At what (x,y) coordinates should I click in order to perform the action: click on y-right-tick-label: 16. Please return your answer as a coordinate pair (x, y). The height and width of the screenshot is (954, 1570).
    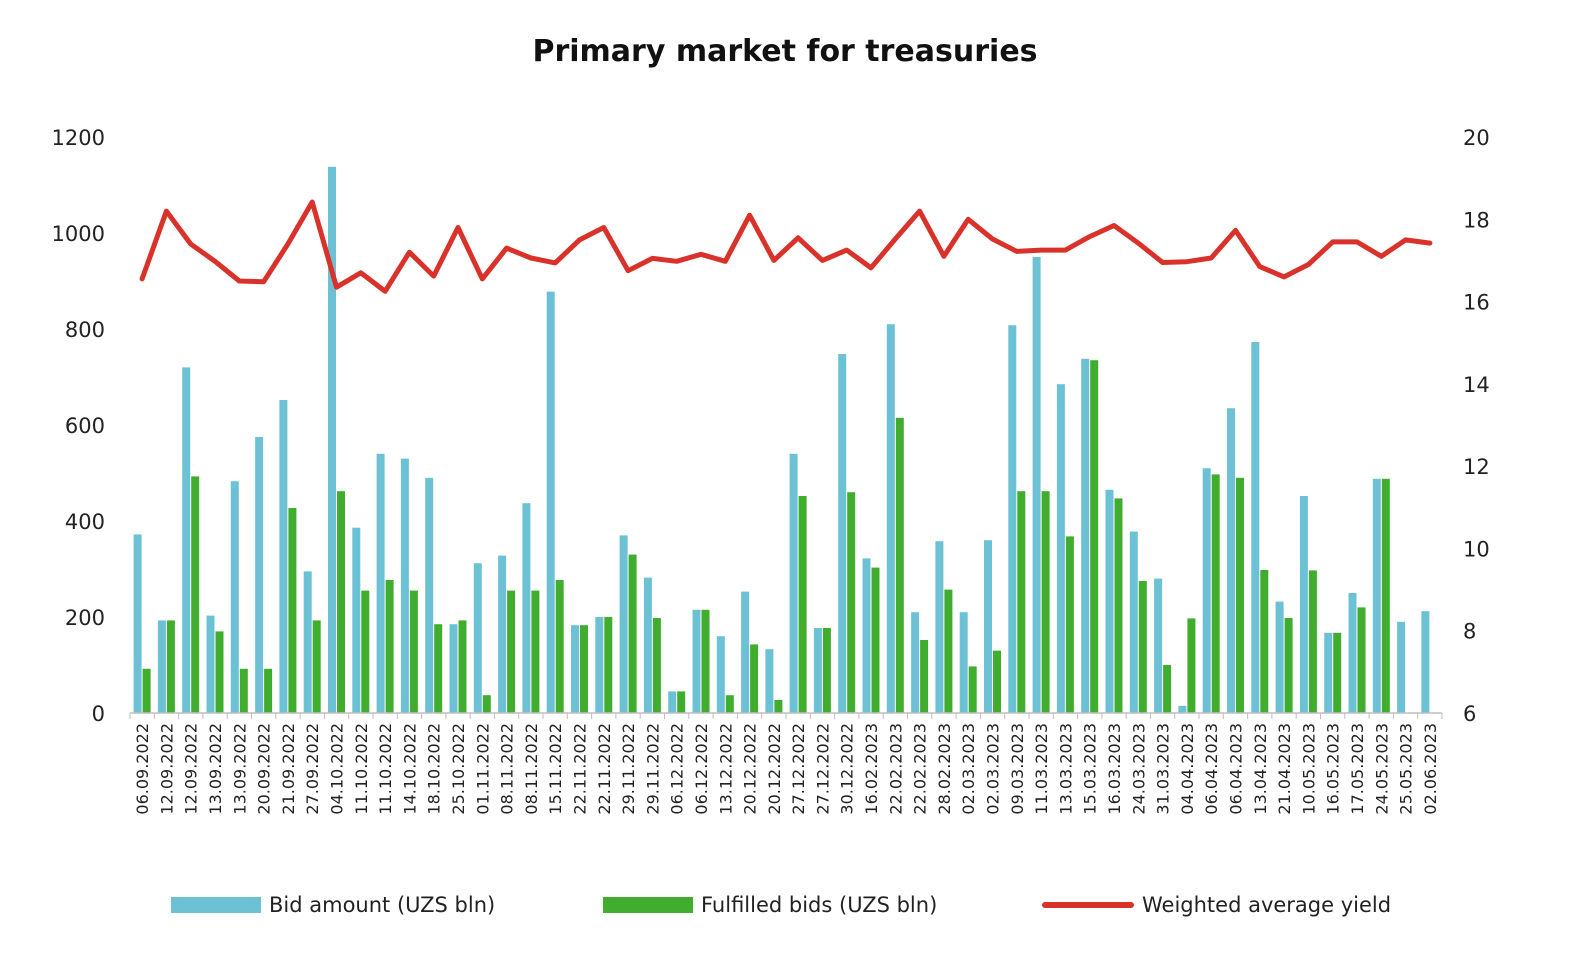
    Looking at the image, I should click on (1476, 303).